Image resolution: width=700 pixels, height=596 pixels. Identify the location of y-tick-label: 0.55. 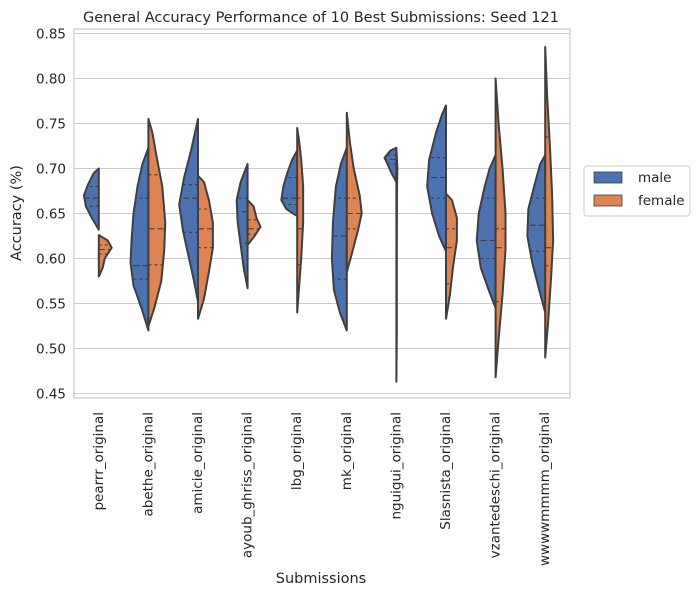
(51, 305).